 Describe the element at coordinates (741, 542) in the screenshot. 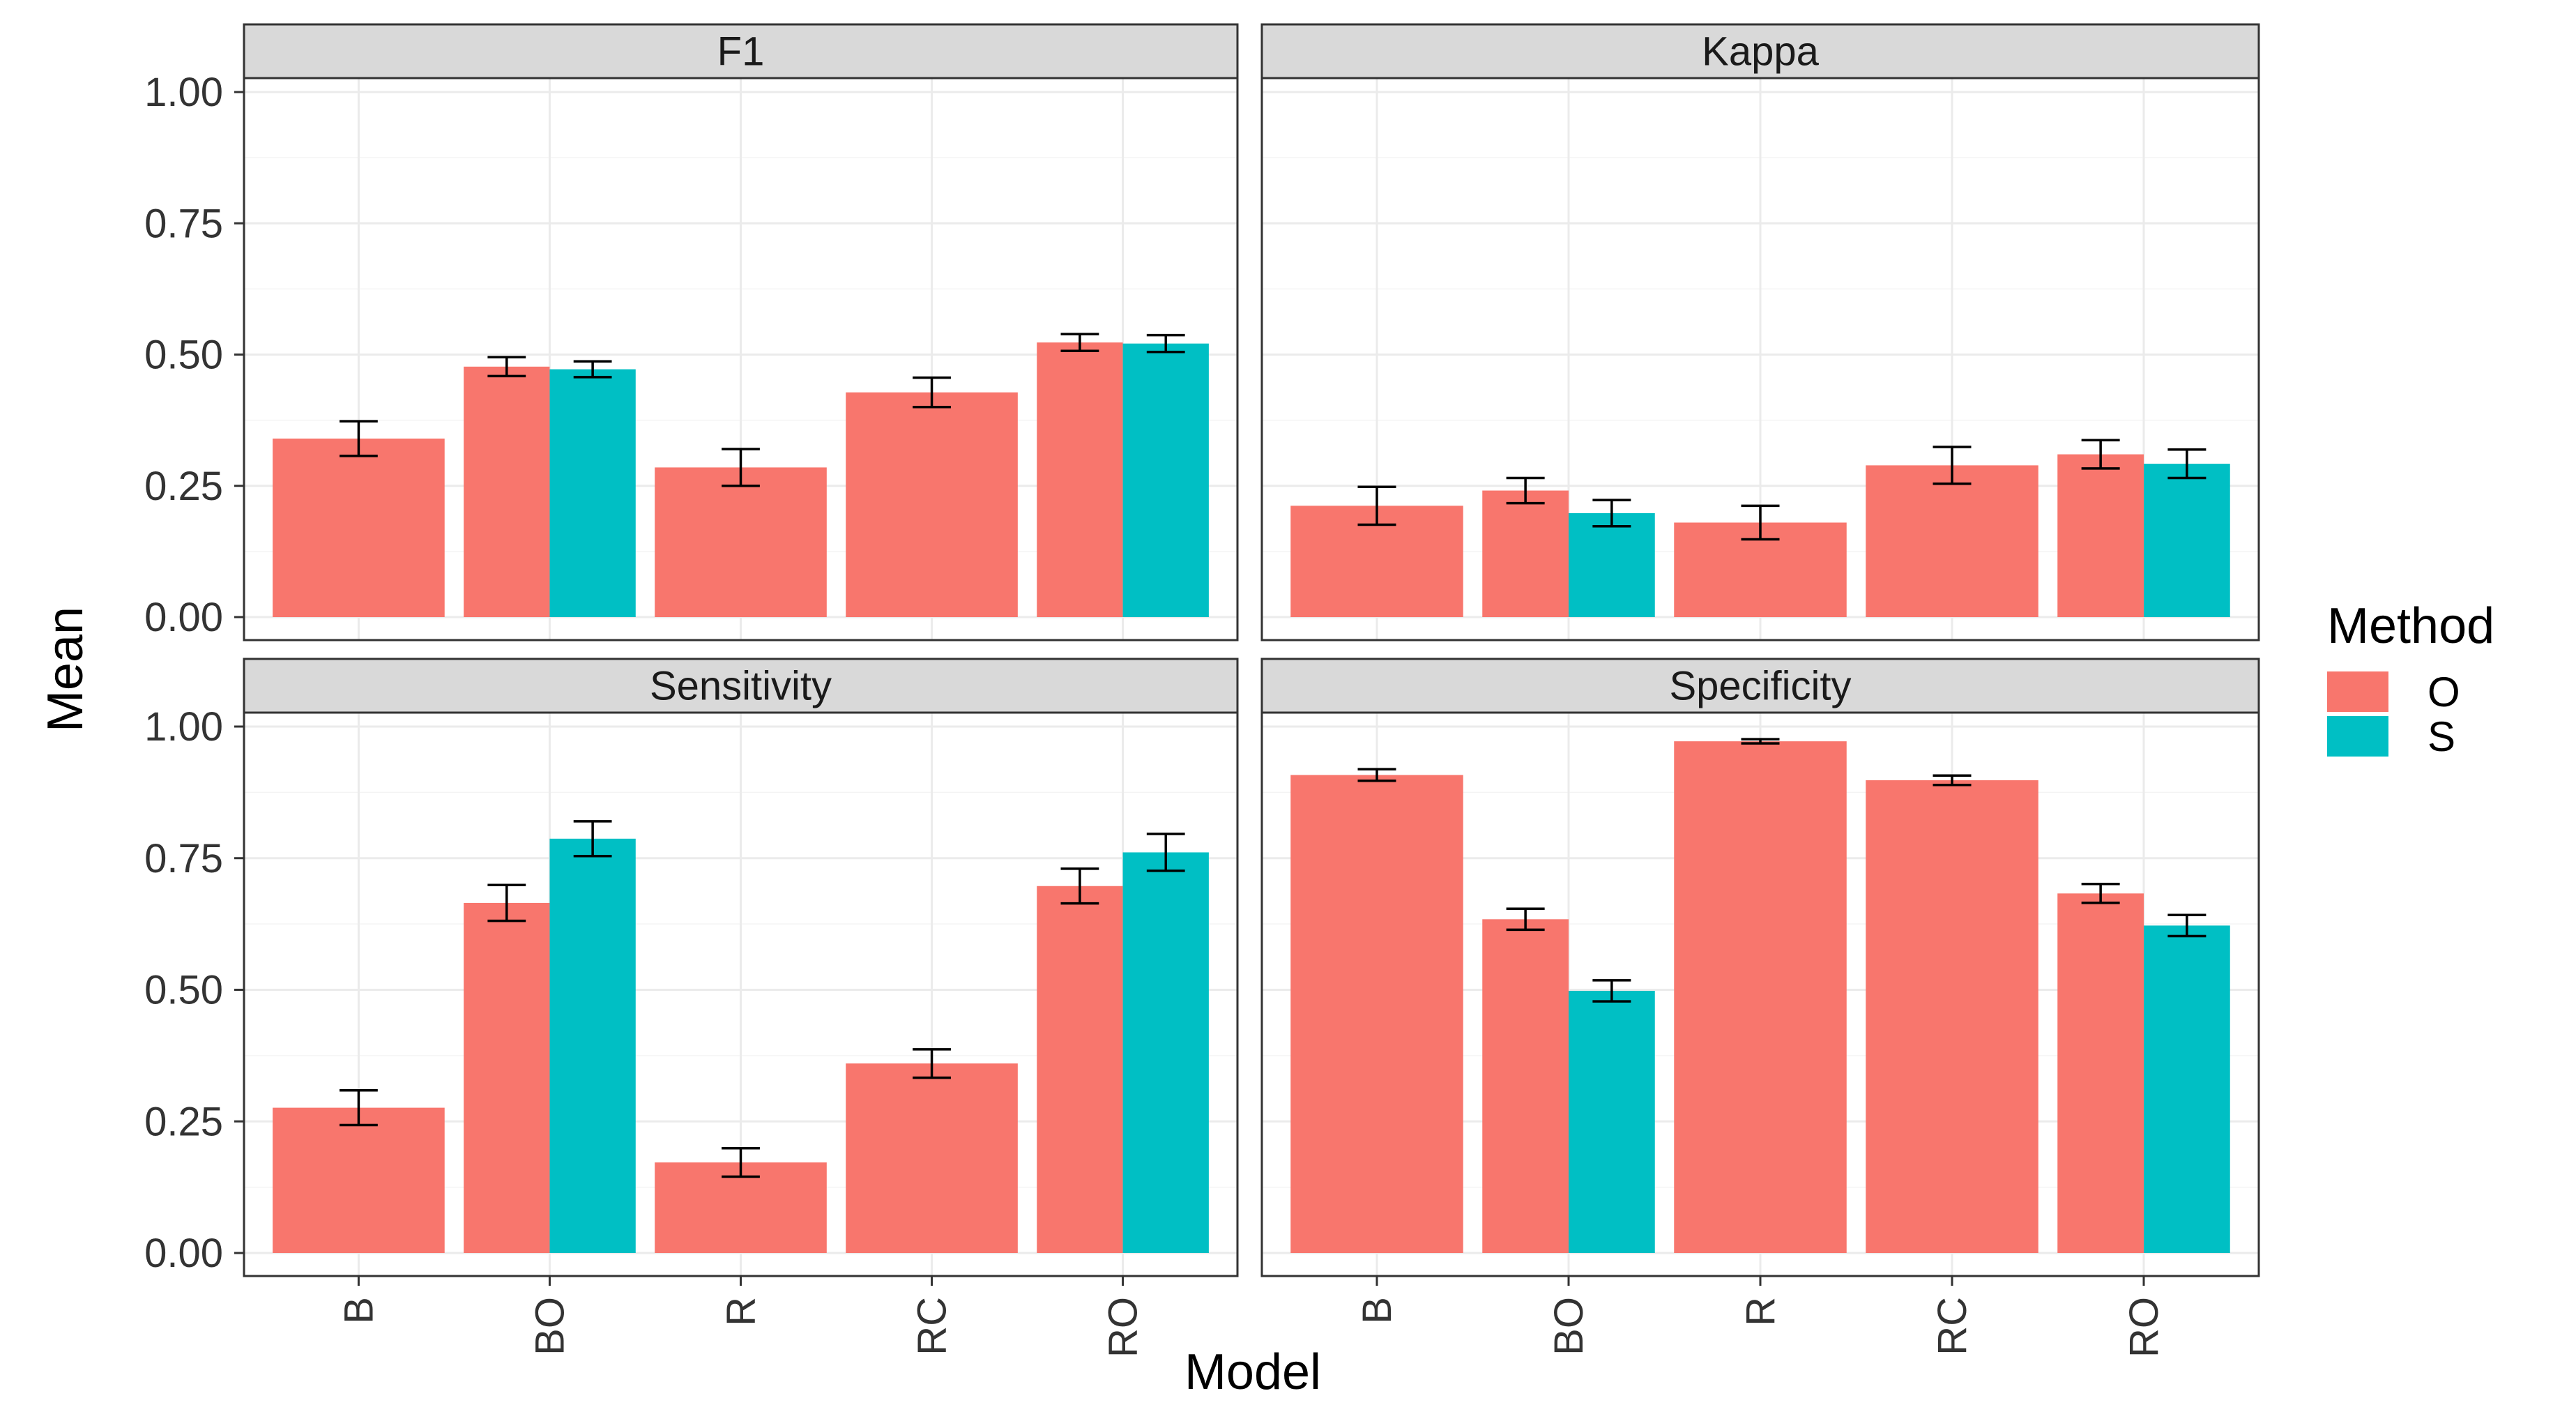

I see `bar-f1-r-o` at that location.